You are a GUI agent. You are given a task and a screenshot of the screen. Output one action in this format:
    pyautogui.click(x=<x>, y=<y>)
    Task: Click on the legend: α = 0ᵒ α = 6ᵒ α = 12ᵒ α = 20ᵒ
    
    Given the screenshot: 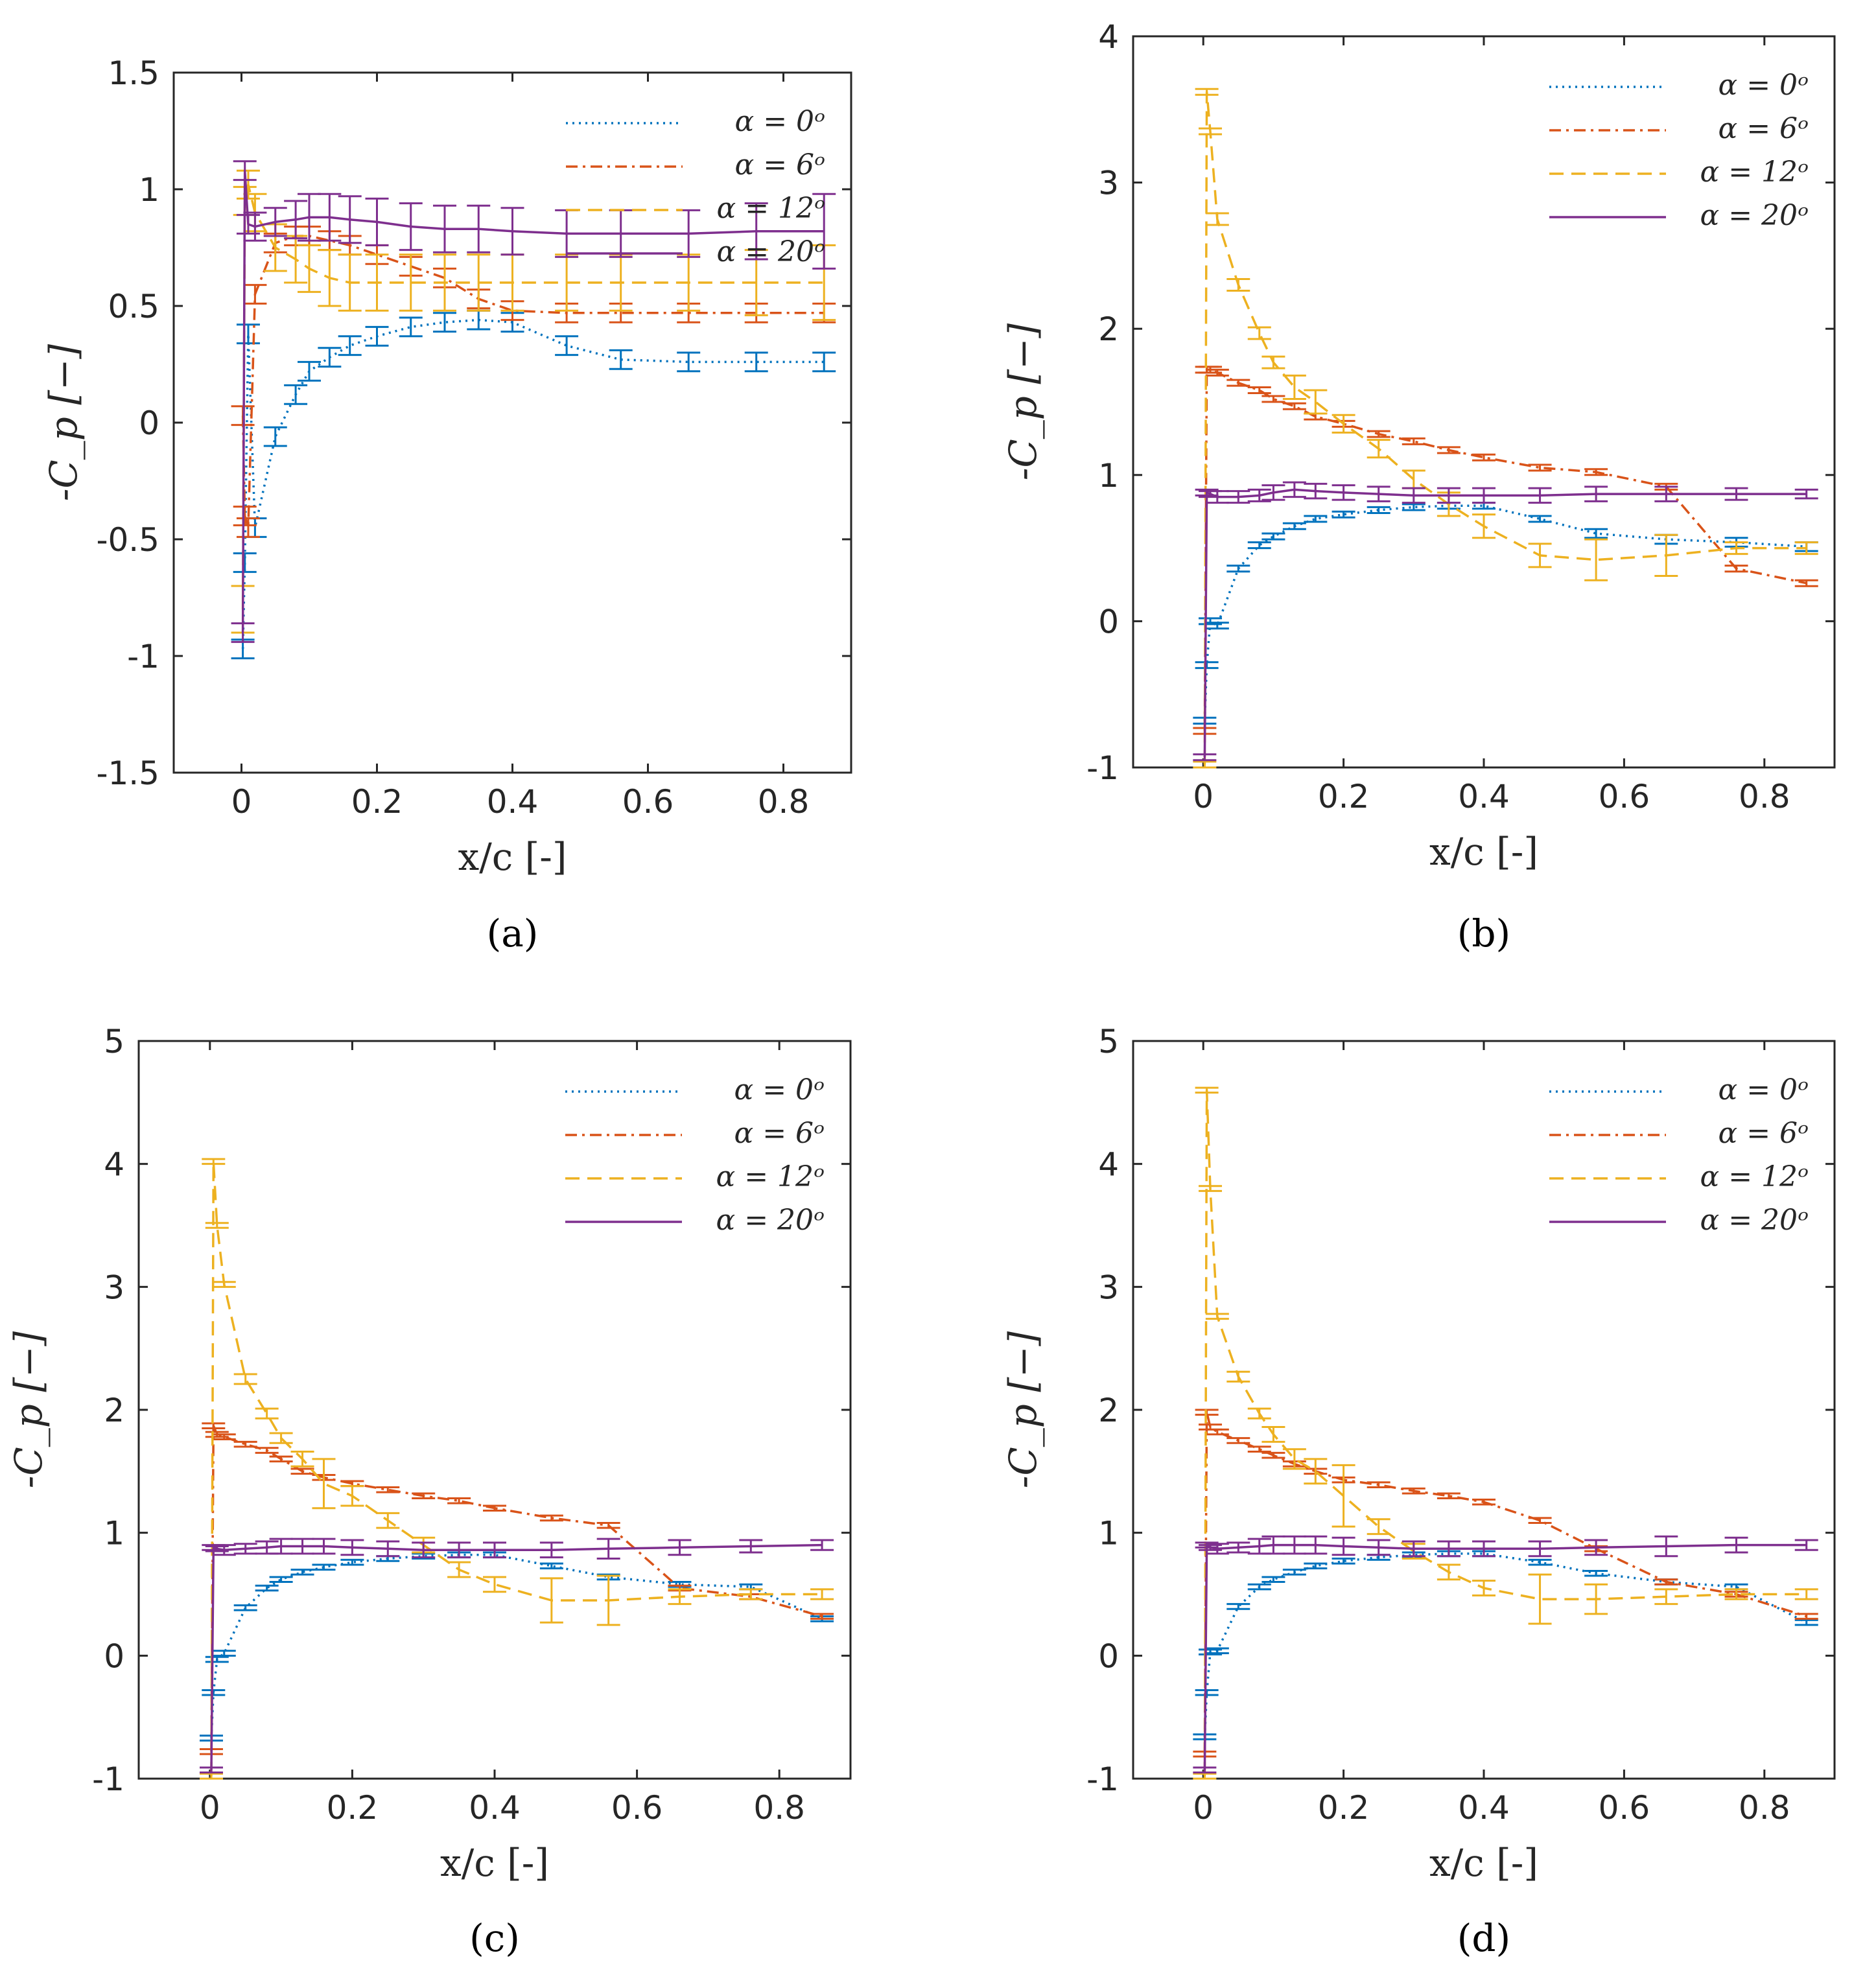 What is the action you would take?
    pyautogui.click(x=696, y=187)
    